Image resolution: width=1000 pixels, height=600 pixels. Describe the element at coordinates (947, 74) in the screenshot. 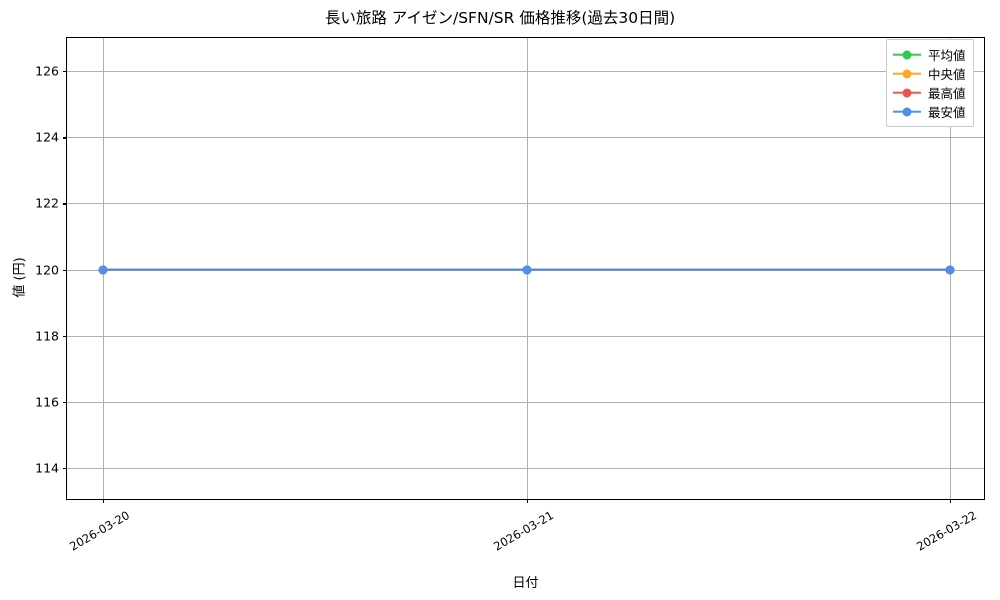

I see `legend-item-label: 中央値` at that location.